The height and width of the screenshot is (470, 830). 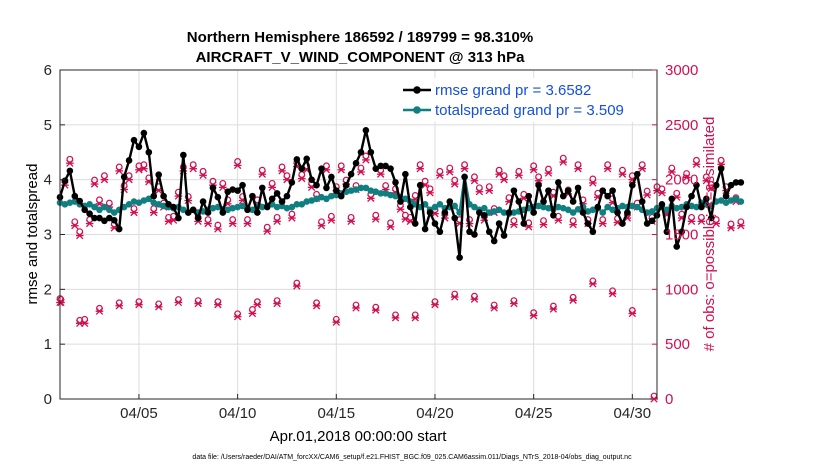 What do you see at coordinates (48, 399) in the screenshot?
I see `left-y-tick-label: 0` at bounding box center [48, 399].